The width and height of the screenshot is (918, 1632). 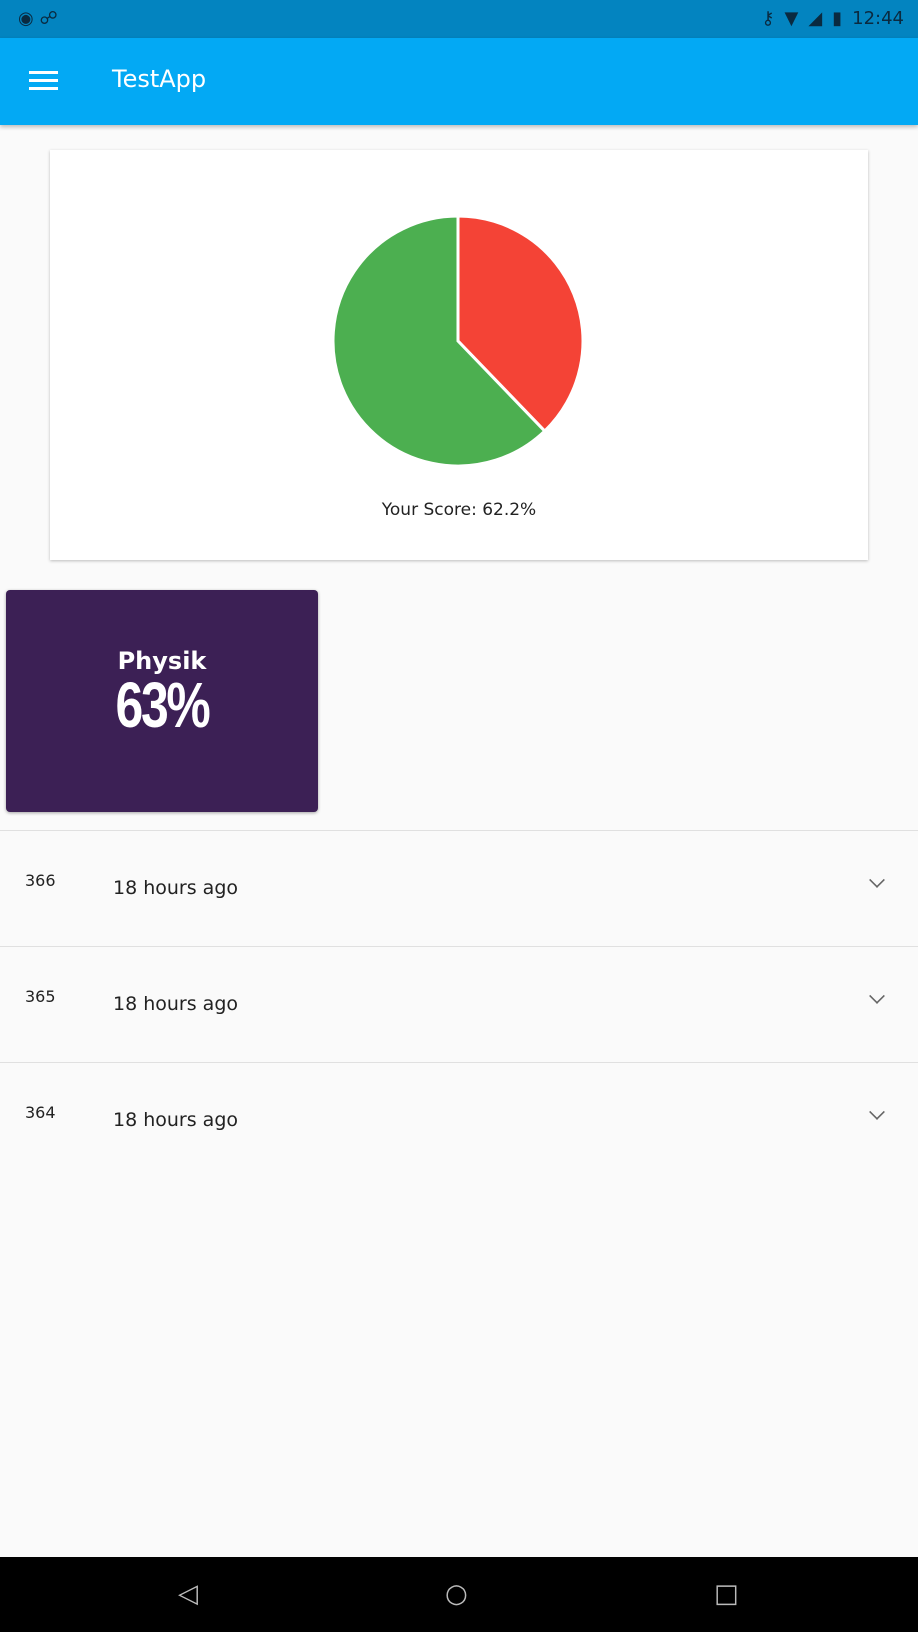 I want to click on battery-icon: ▮, so click(x=837, y=18).